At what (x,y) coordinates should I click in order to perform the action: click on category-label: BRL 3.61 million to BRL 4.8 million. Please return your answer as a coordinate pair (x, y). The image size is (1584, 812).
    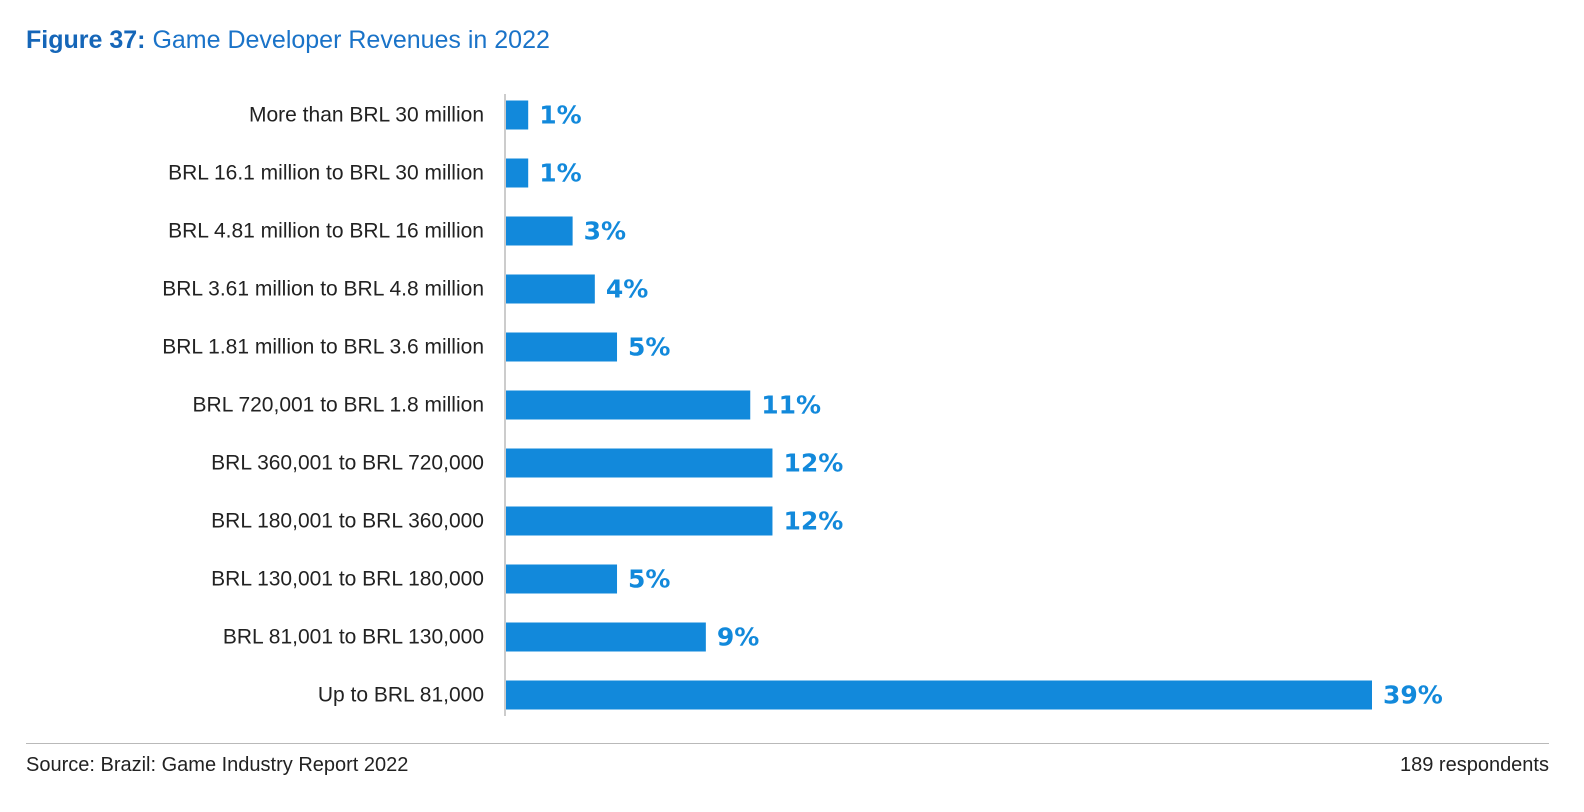
    Looking at the image, I should click on (323, 289).